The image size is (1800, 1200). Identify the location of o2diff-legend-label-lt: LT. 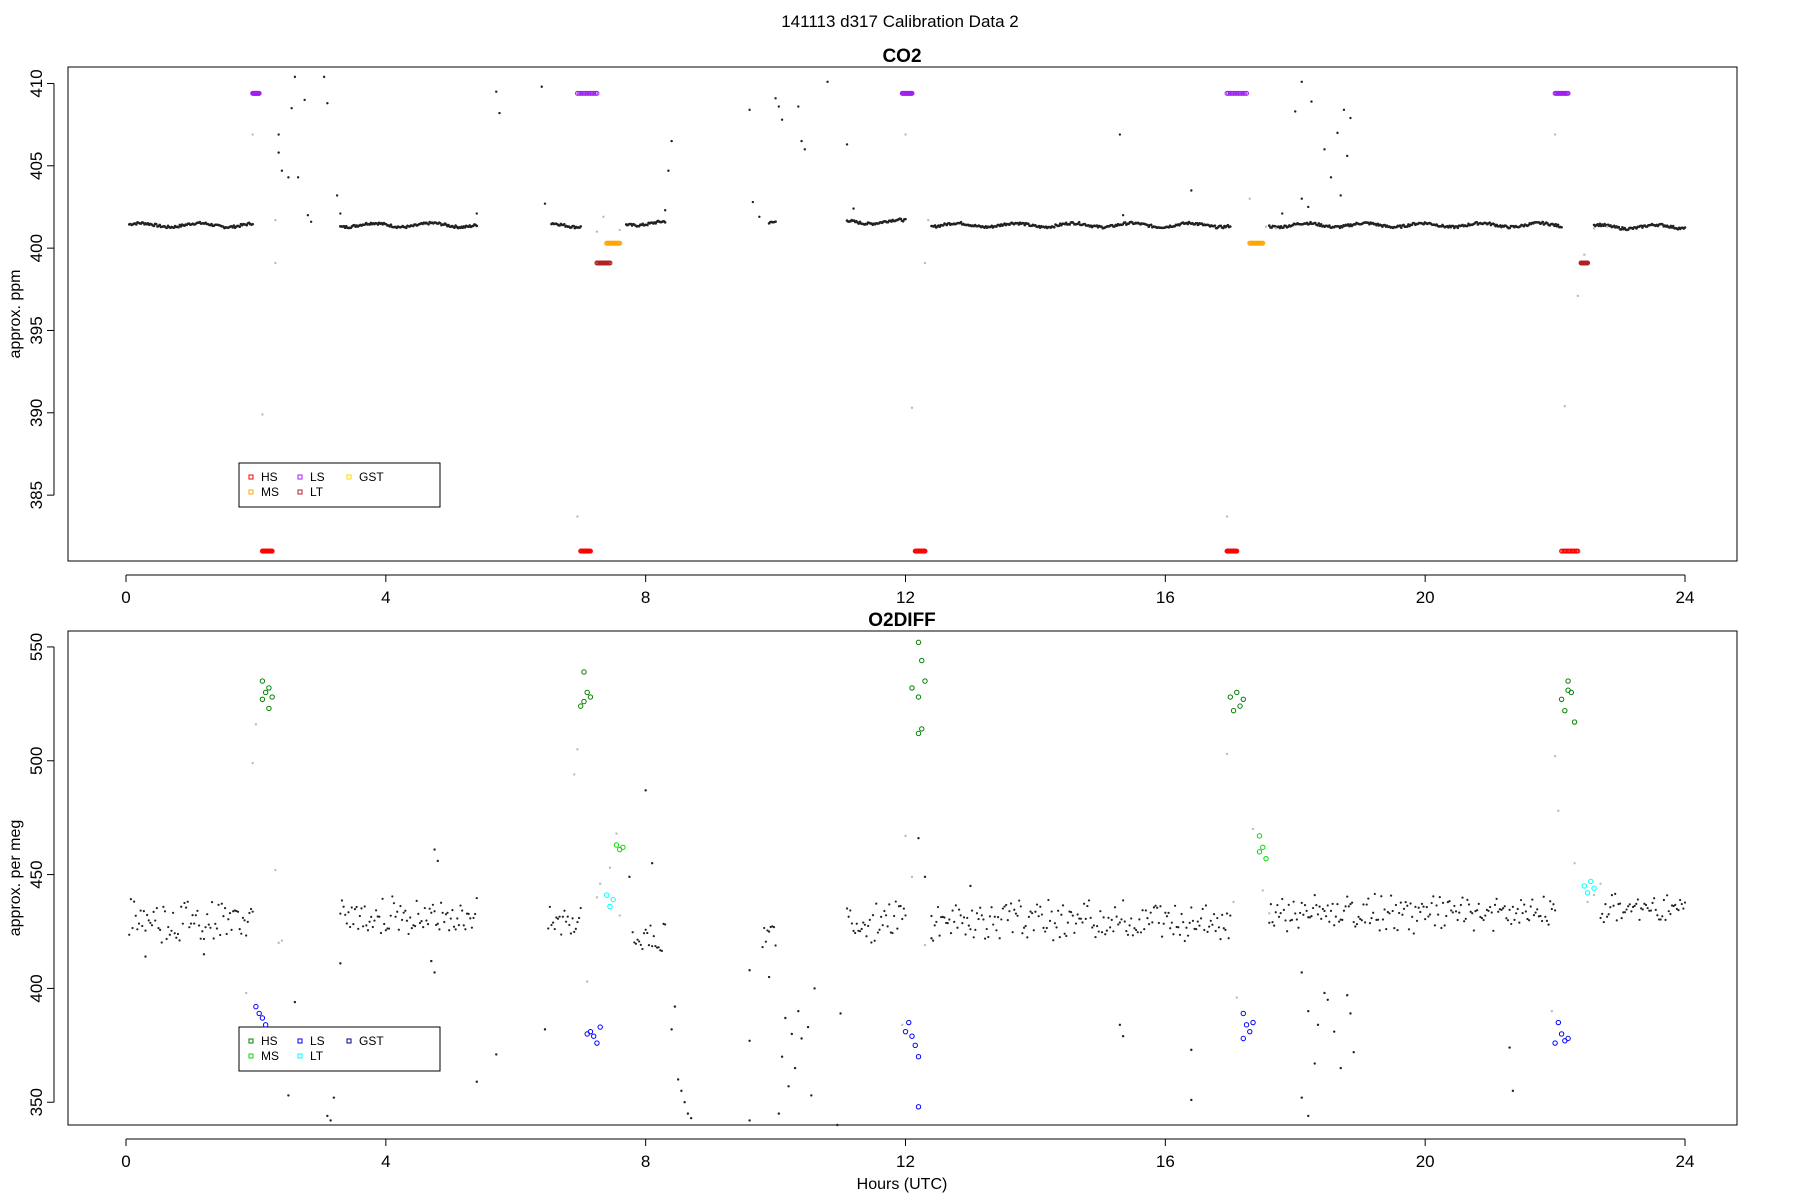
(317, 1056).